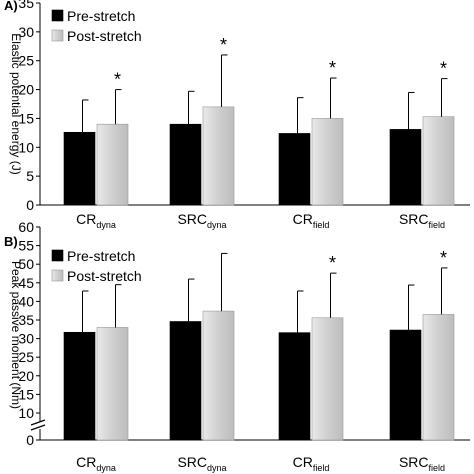  I want to click on y-tick-label: 5, so click(30, 176).